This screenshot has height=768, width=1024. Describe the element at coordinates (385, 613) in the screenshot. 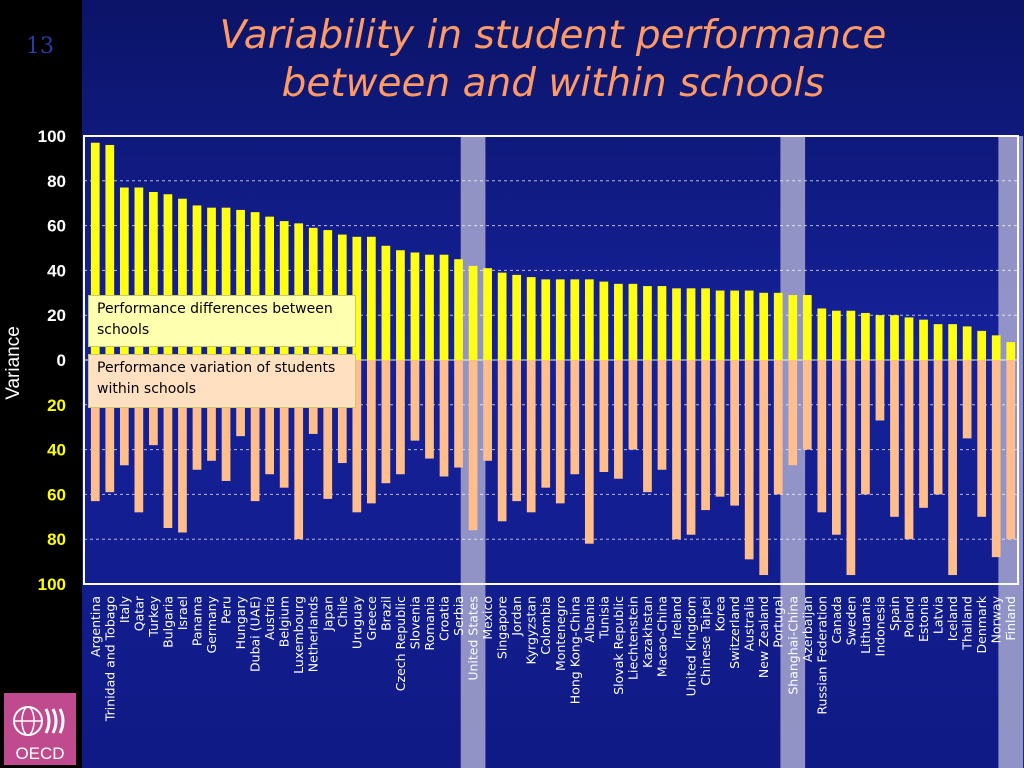

I see `category-label: Brazil` at that location.